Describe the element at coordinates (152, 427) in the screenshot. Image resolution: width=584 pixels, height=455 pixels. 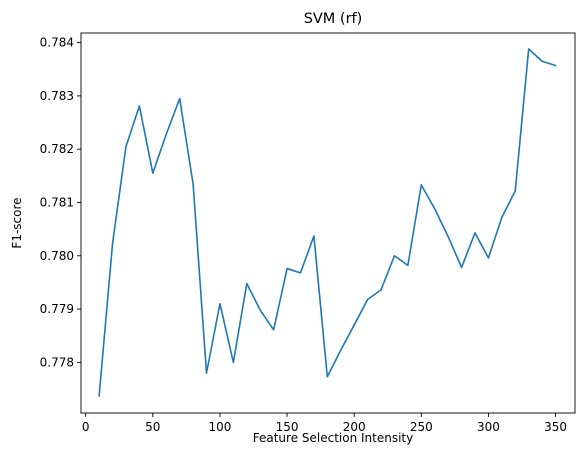
I see `x-tick-label: 50` at that location.